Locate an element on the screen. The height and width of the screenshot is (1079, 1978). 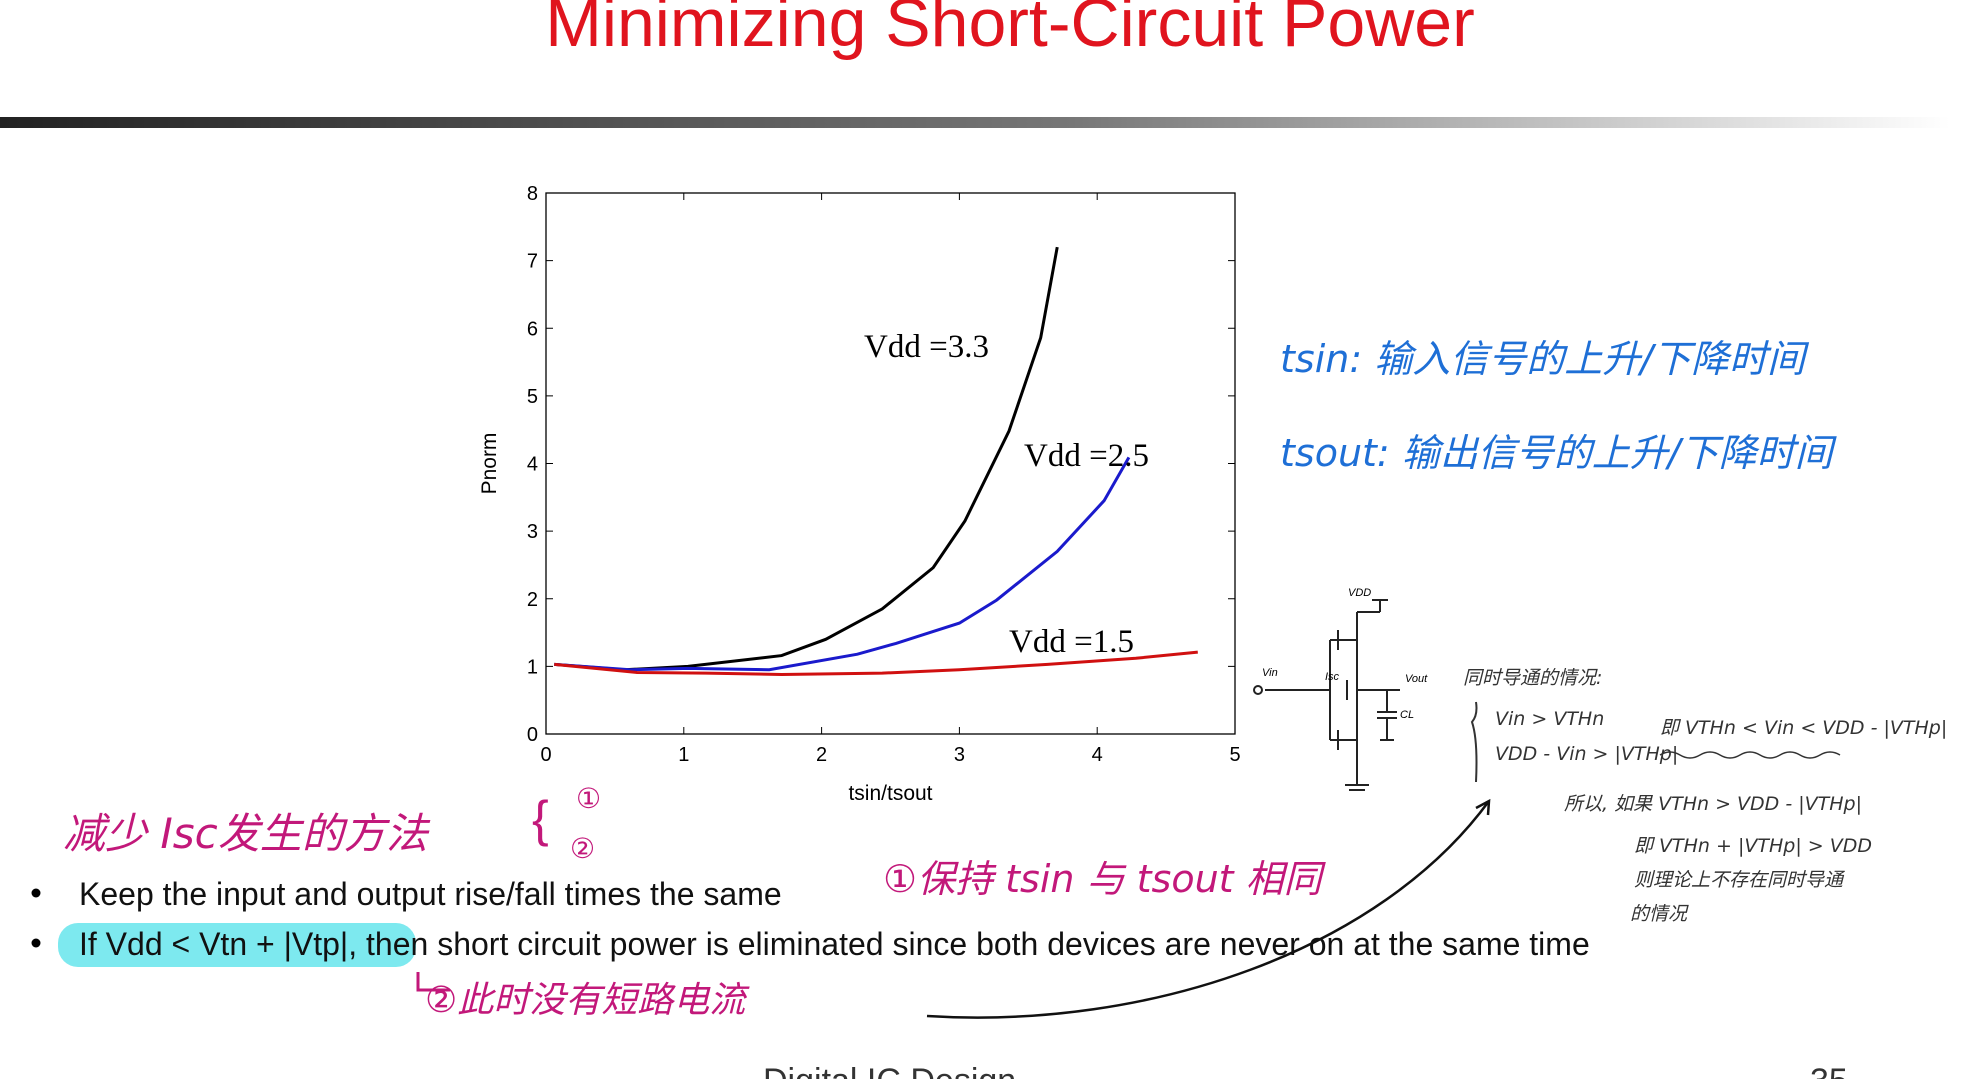
circuit-diagram is located at coordinates (1326, 695).